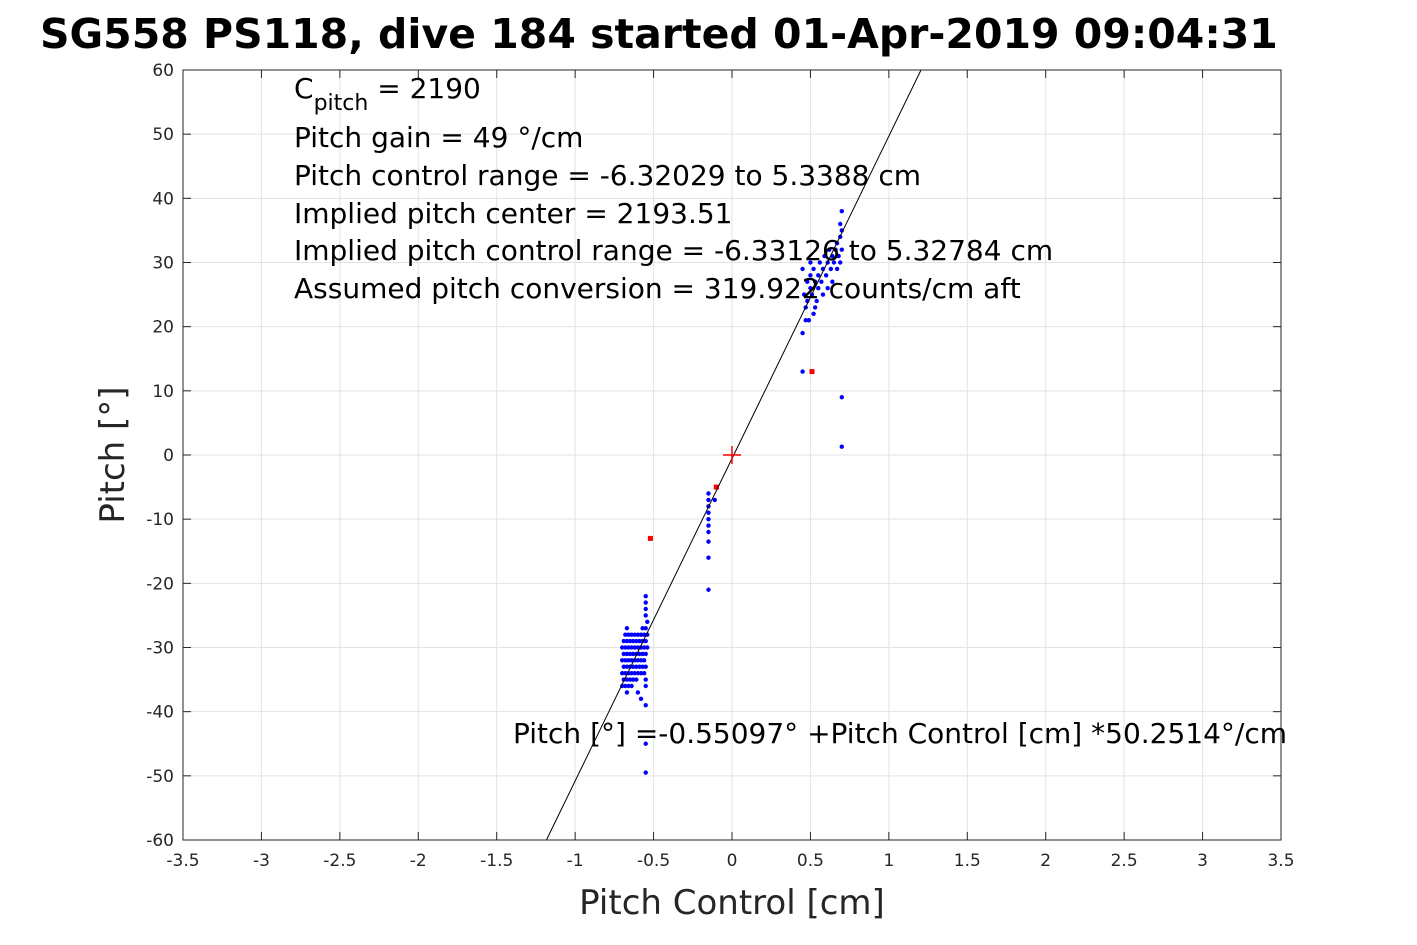 The height and width of the screenshot is (945, 1417). Describe the element at coordinates (438, 137) in the screenshot. I see `annotation-line: Pitch gain = 49 °/cm` at that location.